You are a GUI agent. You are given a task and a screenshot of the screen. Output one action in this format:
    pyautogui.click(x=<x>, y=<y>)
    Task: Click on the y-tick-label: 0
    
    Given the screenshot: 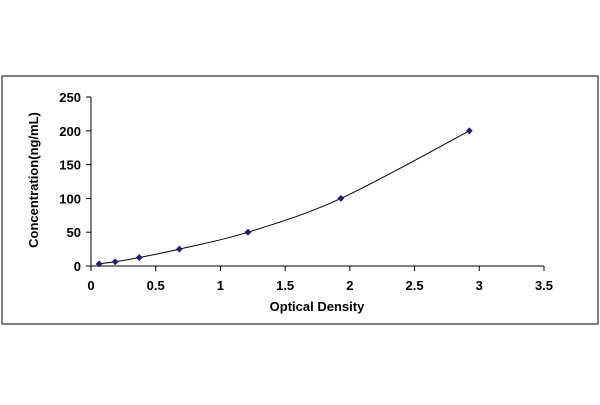 What is the action you would take?
    pyautogui.click(x=77, y=266)
    